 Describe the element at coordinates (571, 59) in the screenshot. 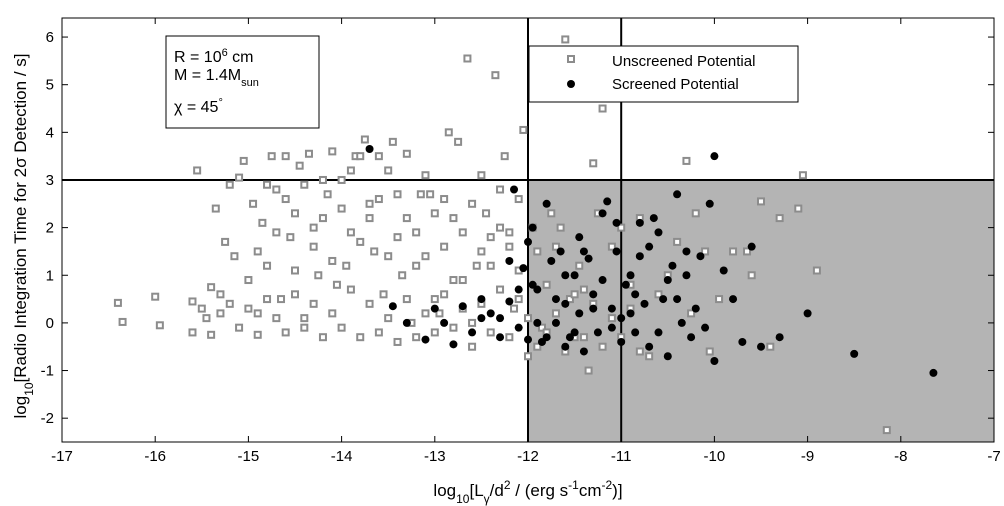

I see `legend-marker-unscreened` at that location.